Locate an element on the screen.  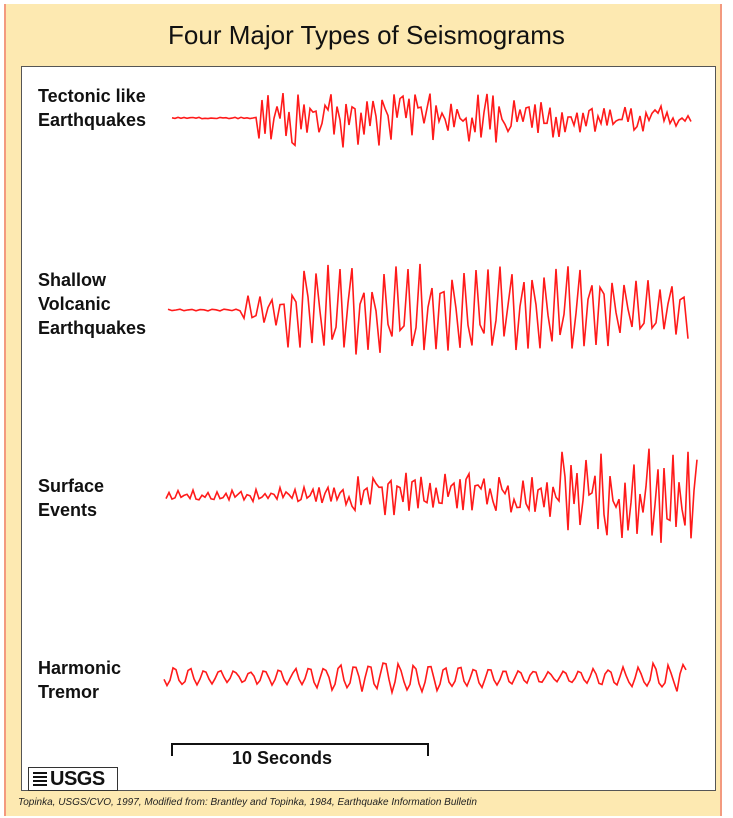
page-title: Four Major Types of Seismograms is located at coordinates (366, 35).